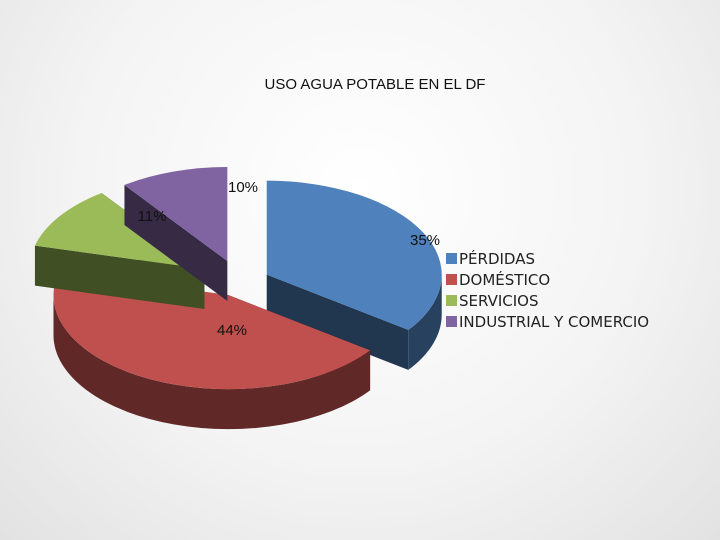 This screenshot has width=720, height=540. What do you see at coordinates (499, 300) in the screenshot?
I see `legend-label: SERVICIOS` at bounding box center [499, 300].